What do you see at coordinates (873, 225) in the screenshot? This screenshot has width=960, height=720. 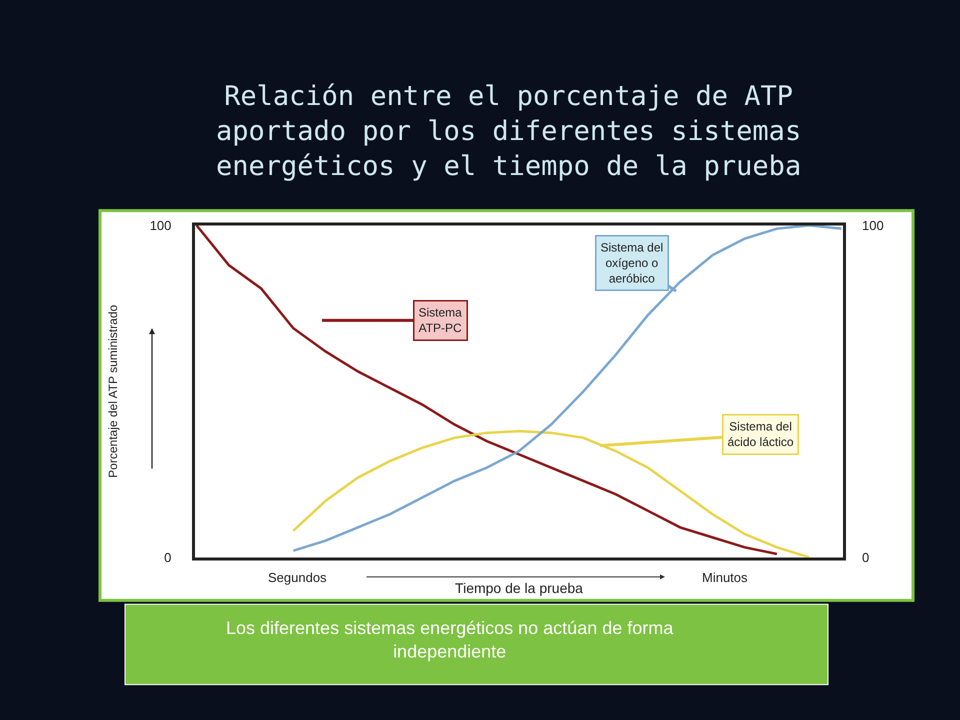 I see `y2-tick-label: 100` at bounding box center [873, 225].